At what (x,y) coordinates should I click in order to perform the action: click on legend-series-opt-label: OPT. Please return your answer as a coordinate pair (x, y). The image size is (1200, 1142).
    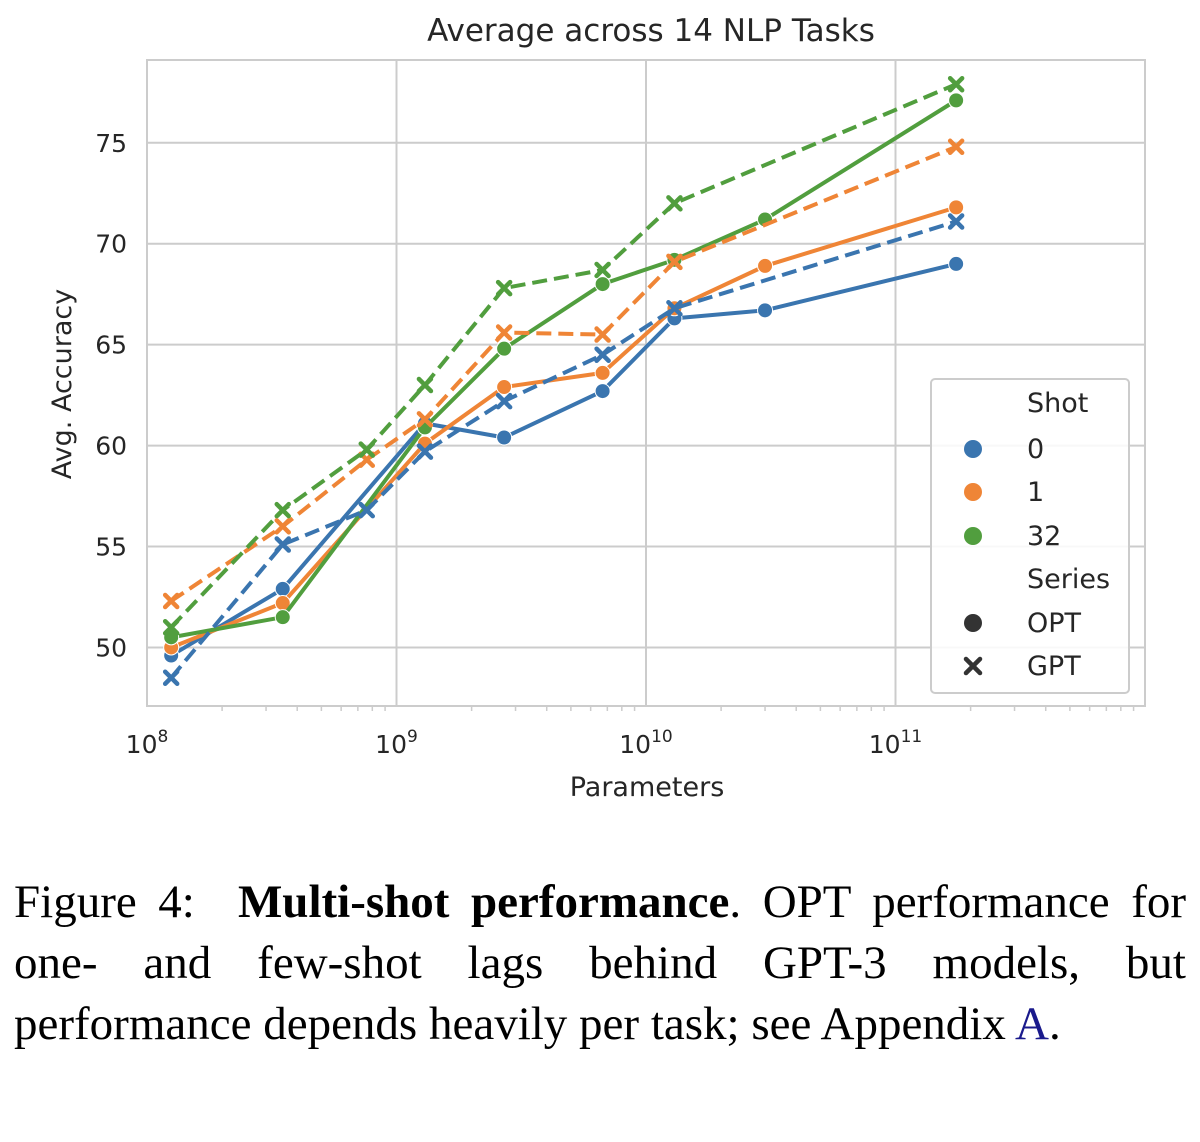
    Looking at the image, I should click on (1054, 623).